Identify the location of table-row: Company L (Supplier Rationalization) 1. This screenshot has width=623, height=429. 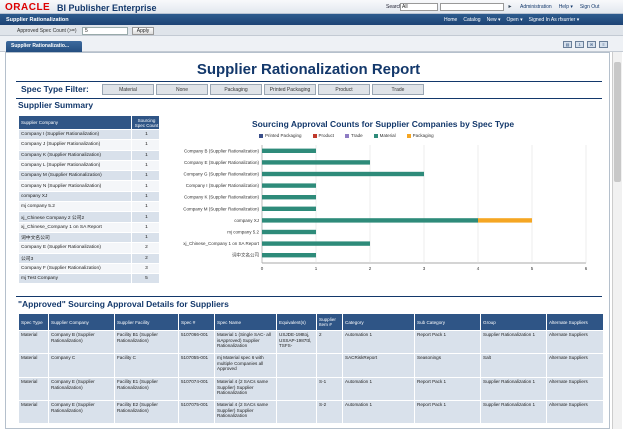
(89, 165).